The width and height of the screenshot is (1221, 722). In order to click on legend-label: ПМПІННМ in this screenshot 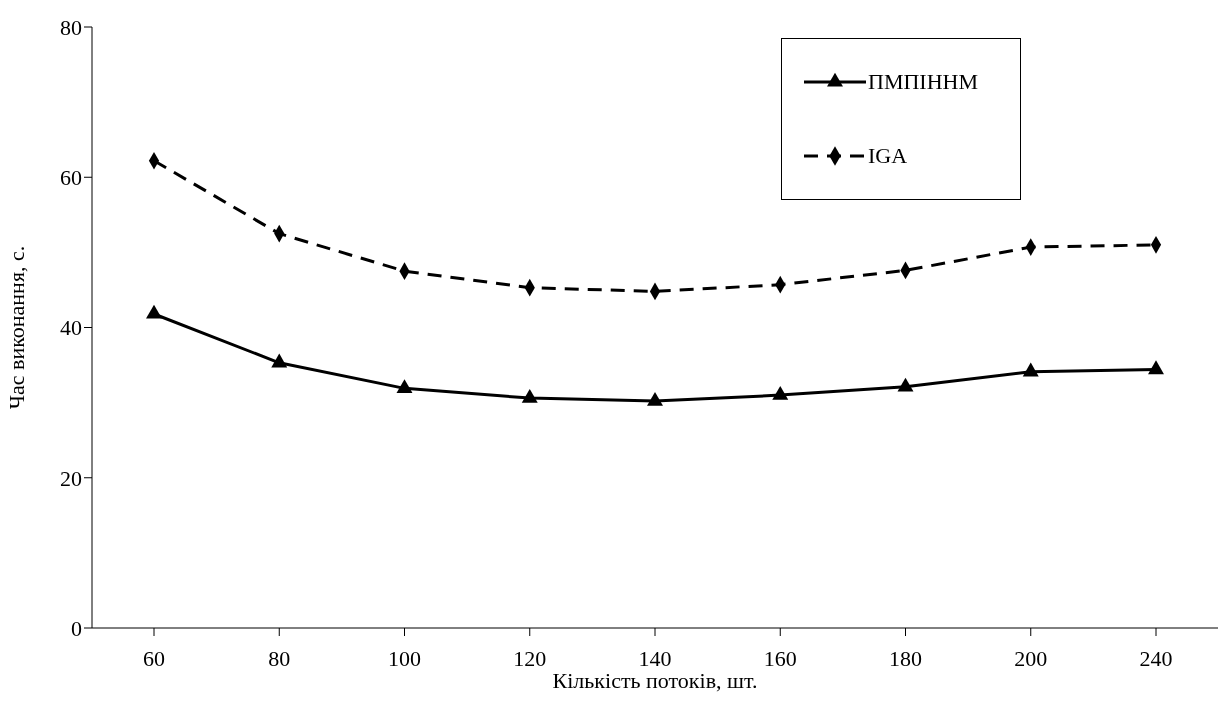, I will do `click(923, 82)`.